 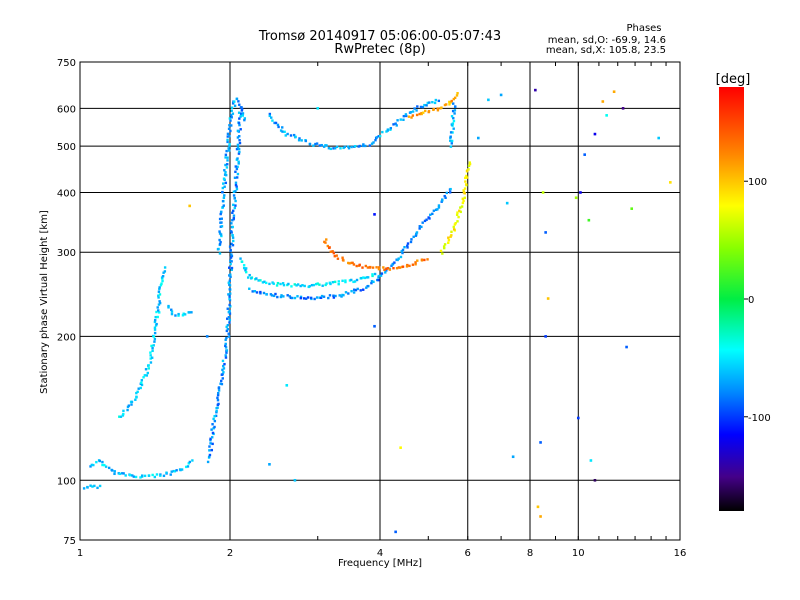 I want to click on x-tick-label: 6, so click(x=468, y=553).